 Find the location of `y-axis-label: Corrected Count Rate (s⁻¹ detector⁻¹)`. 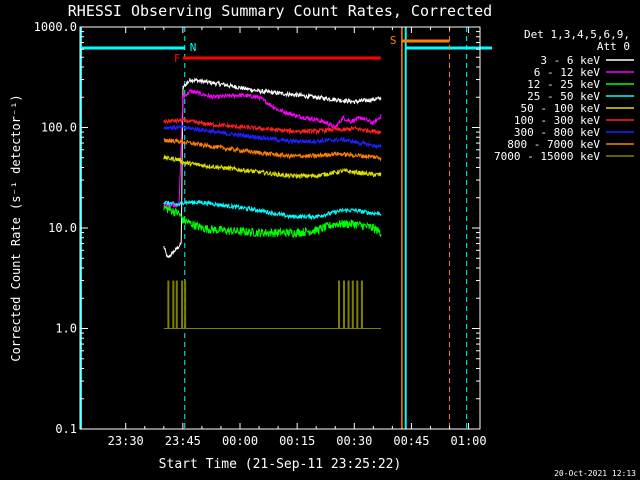

y-axis-label: Corrected Count Rate (s⁻¹ detector⁻¹) is located at coordinates (16, 227).